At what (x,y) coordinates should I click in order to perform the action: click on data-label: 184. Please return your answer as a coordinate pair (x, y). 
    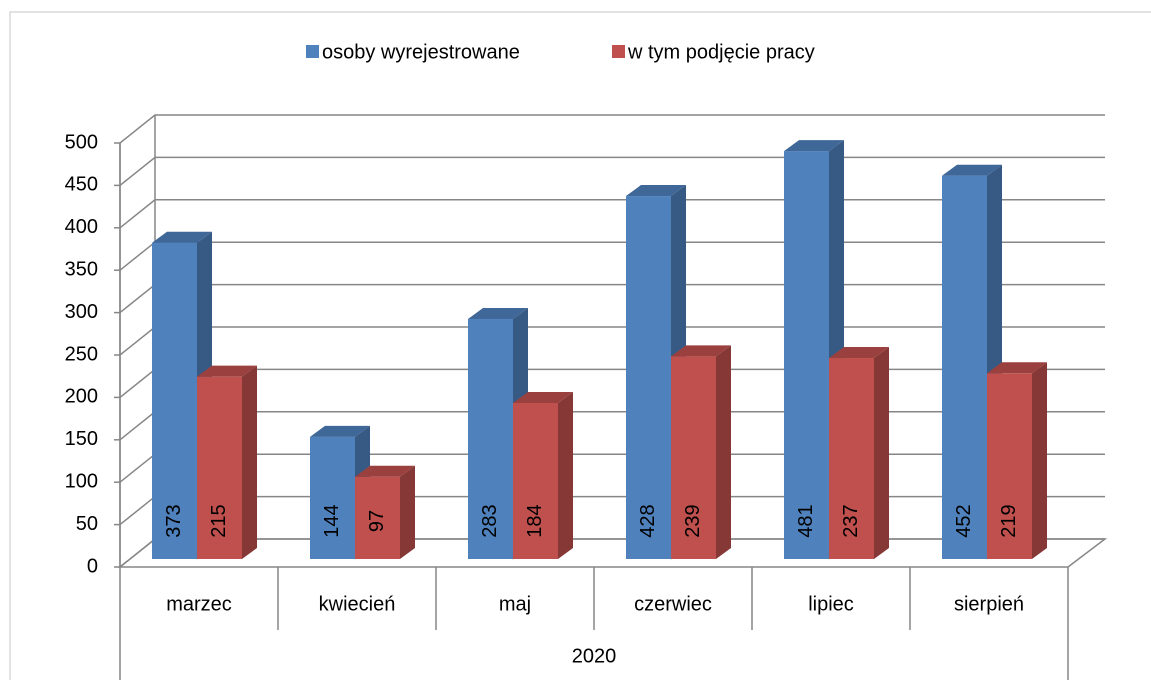
    Looking at the image, I should click on (535, 520).